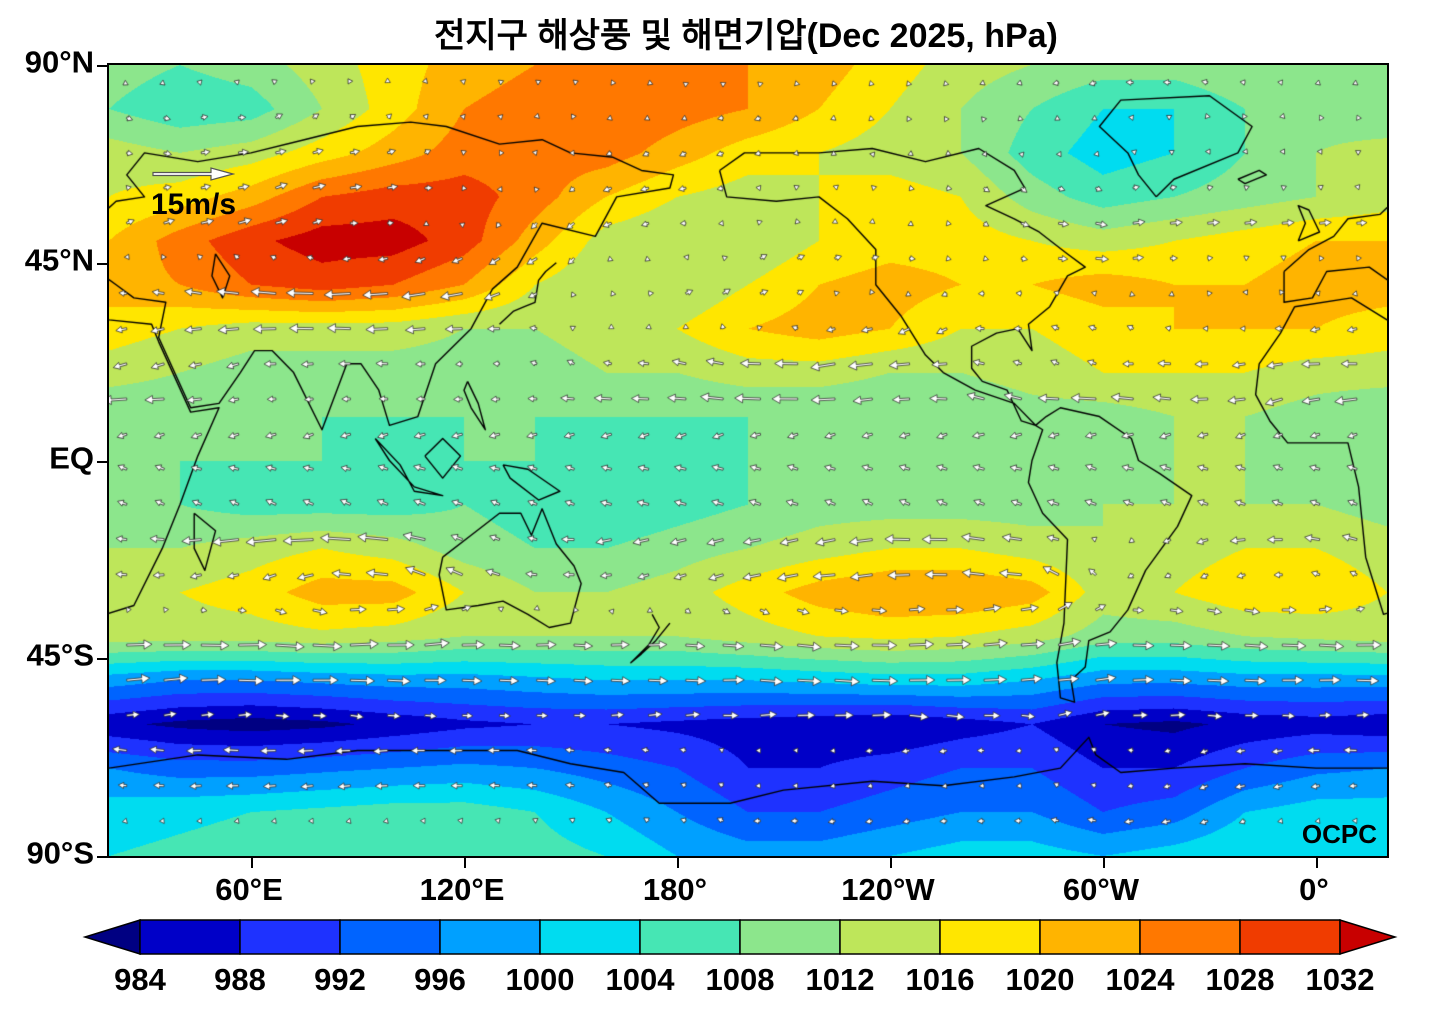 The image size is (1432, 1013). Describe the element at coordinates (60, 853) in the screenshot. I see `lat-tick-label: 90°S` at that location.